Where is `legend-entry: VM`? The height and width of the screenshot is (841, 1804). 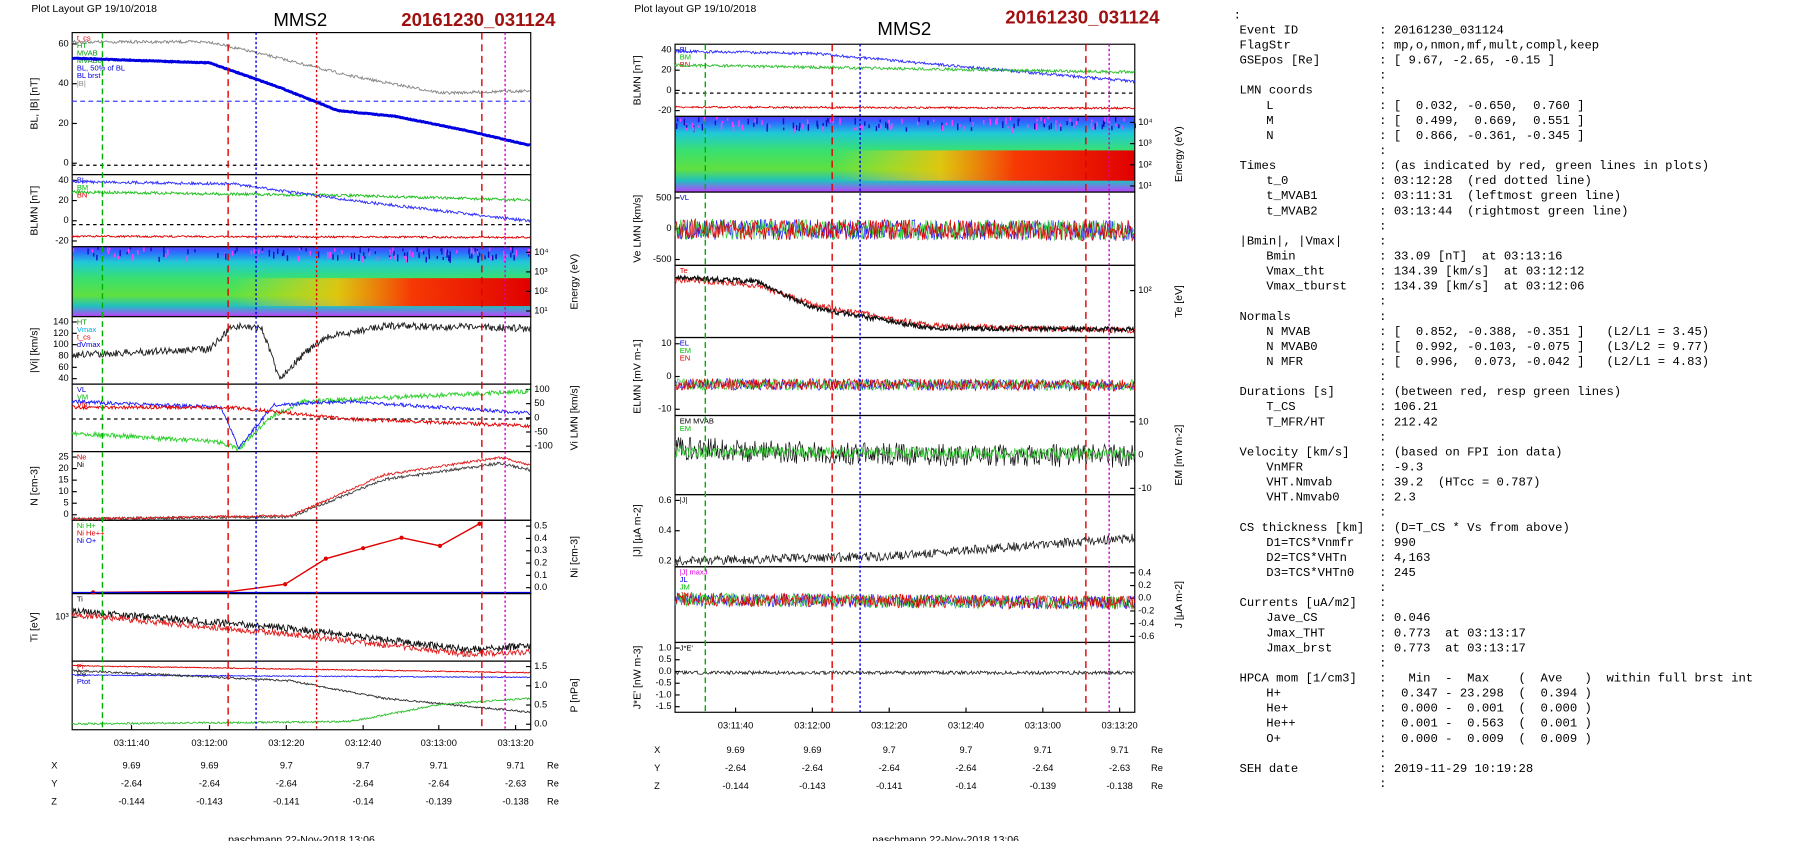
legend-entry: VM is located at coordinates (82, 396).